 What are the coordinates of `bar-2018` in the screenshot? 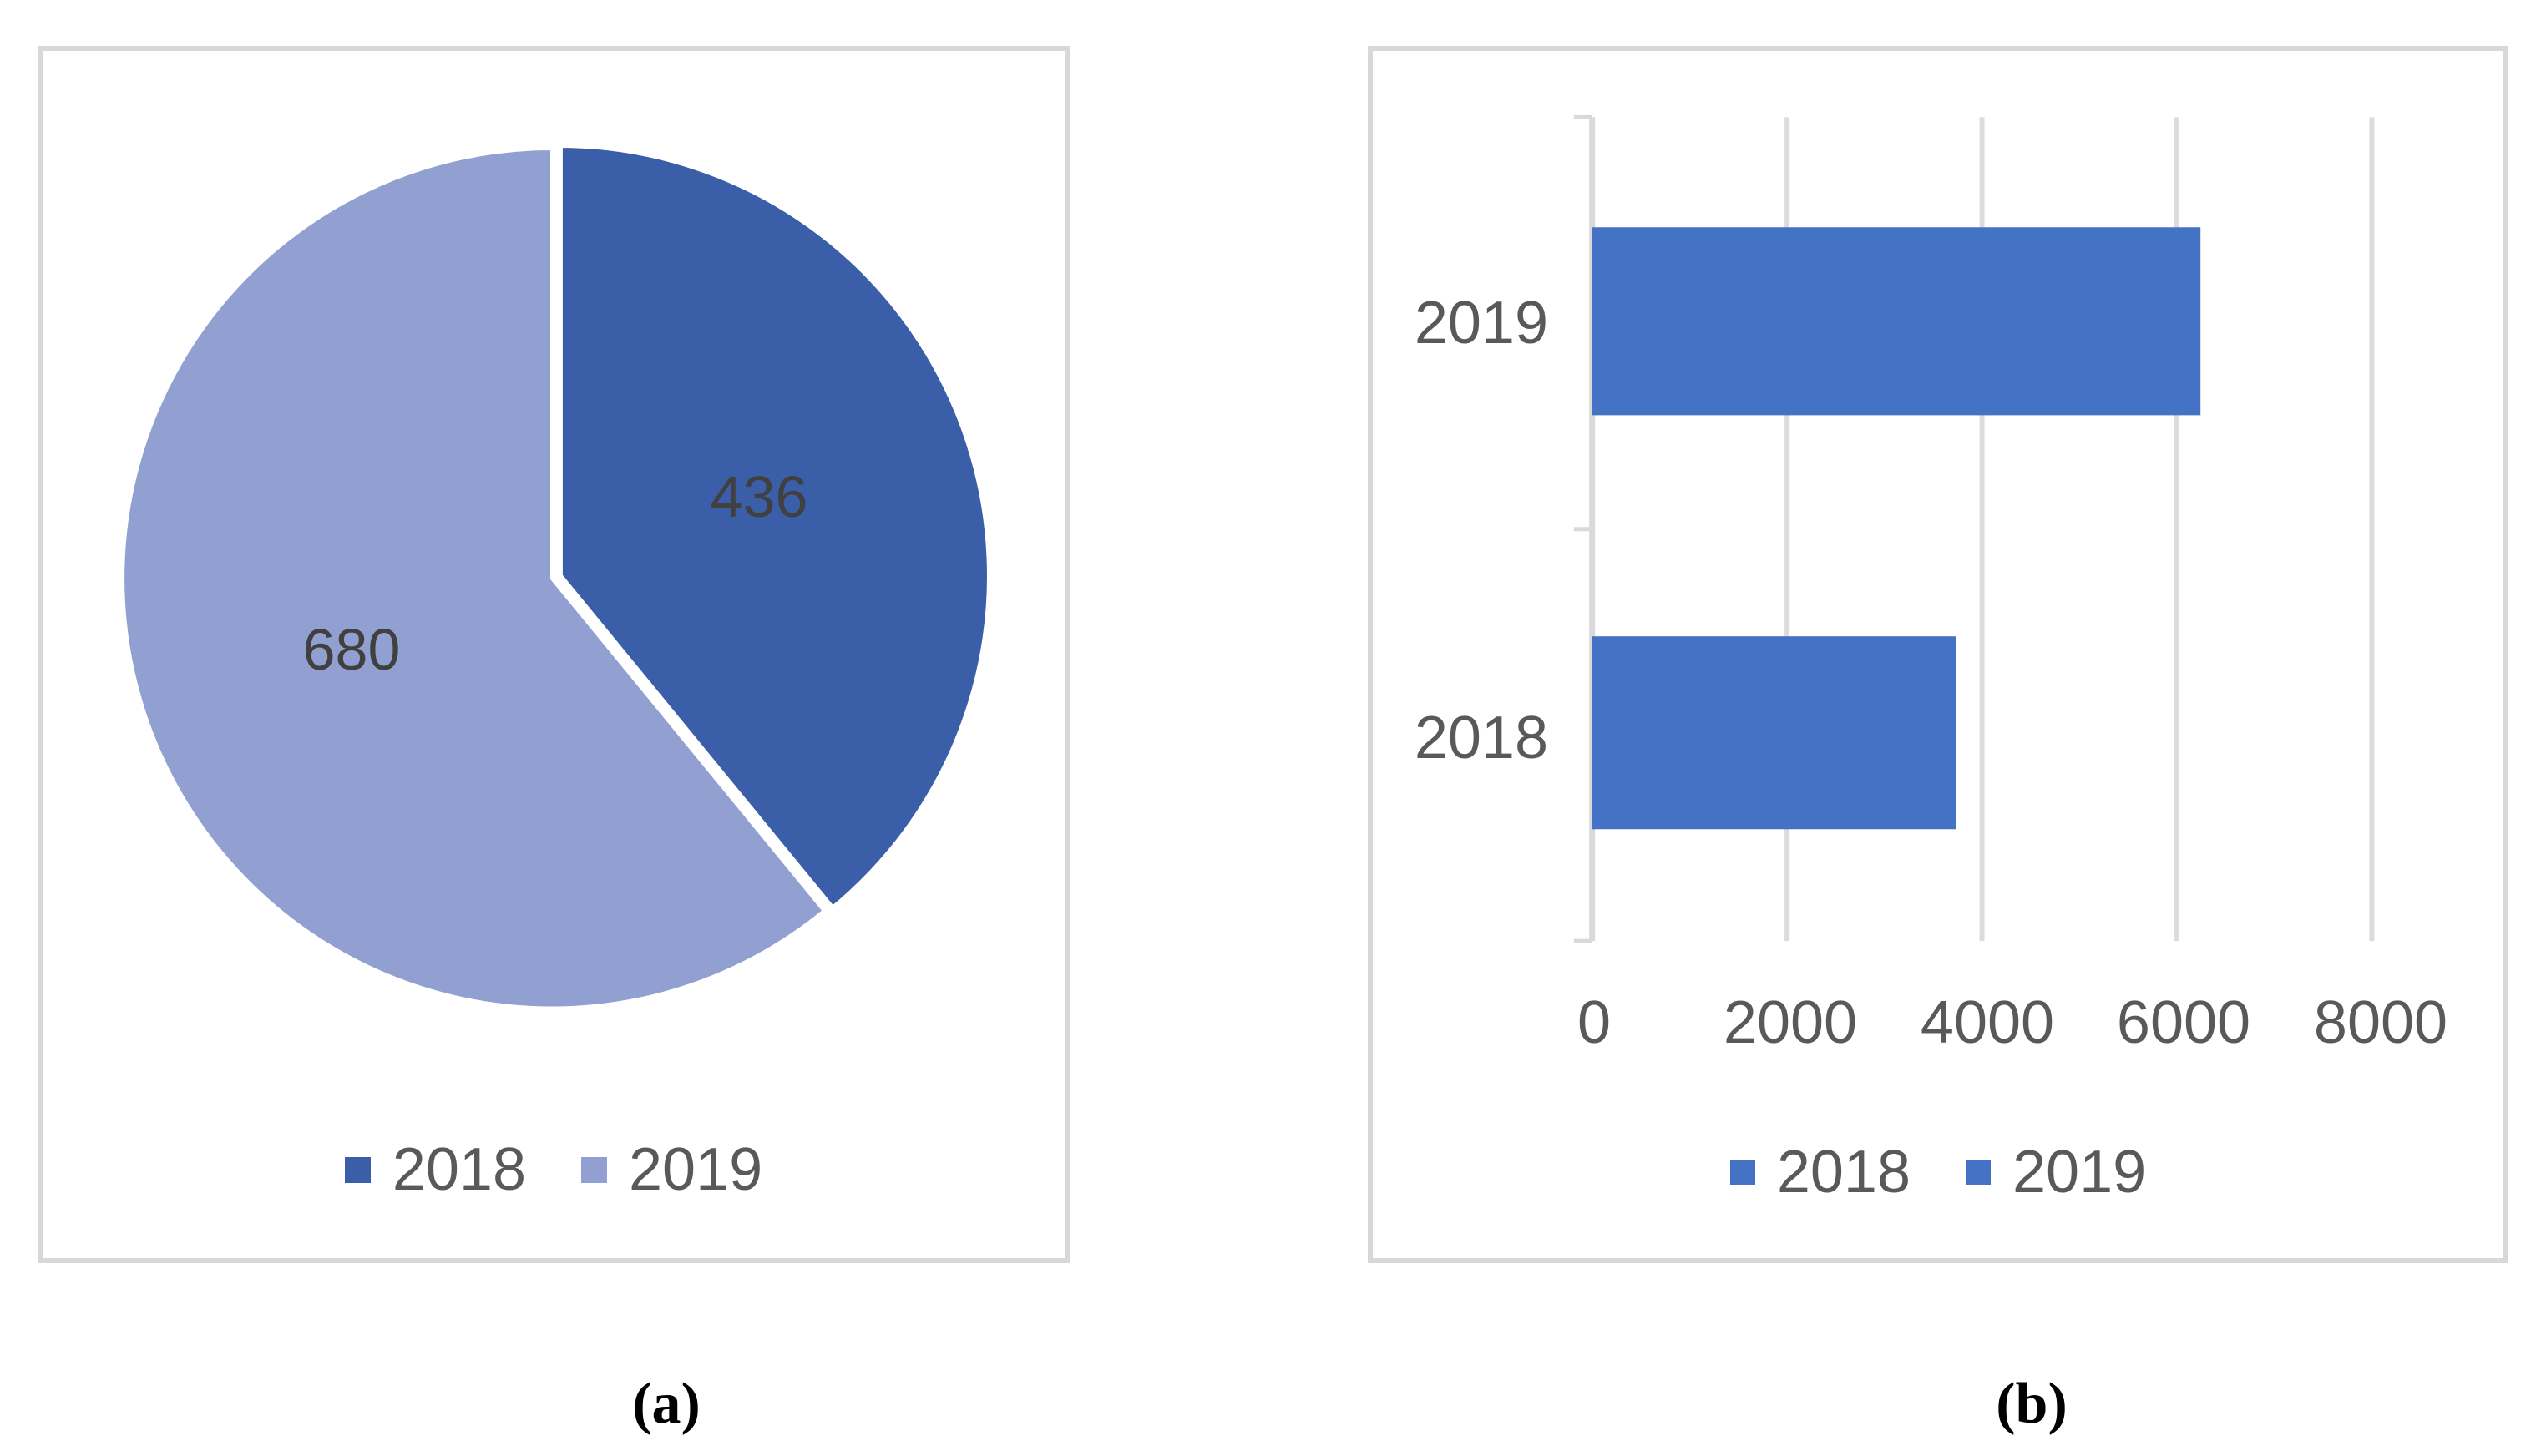 It's located at (1774, 733).